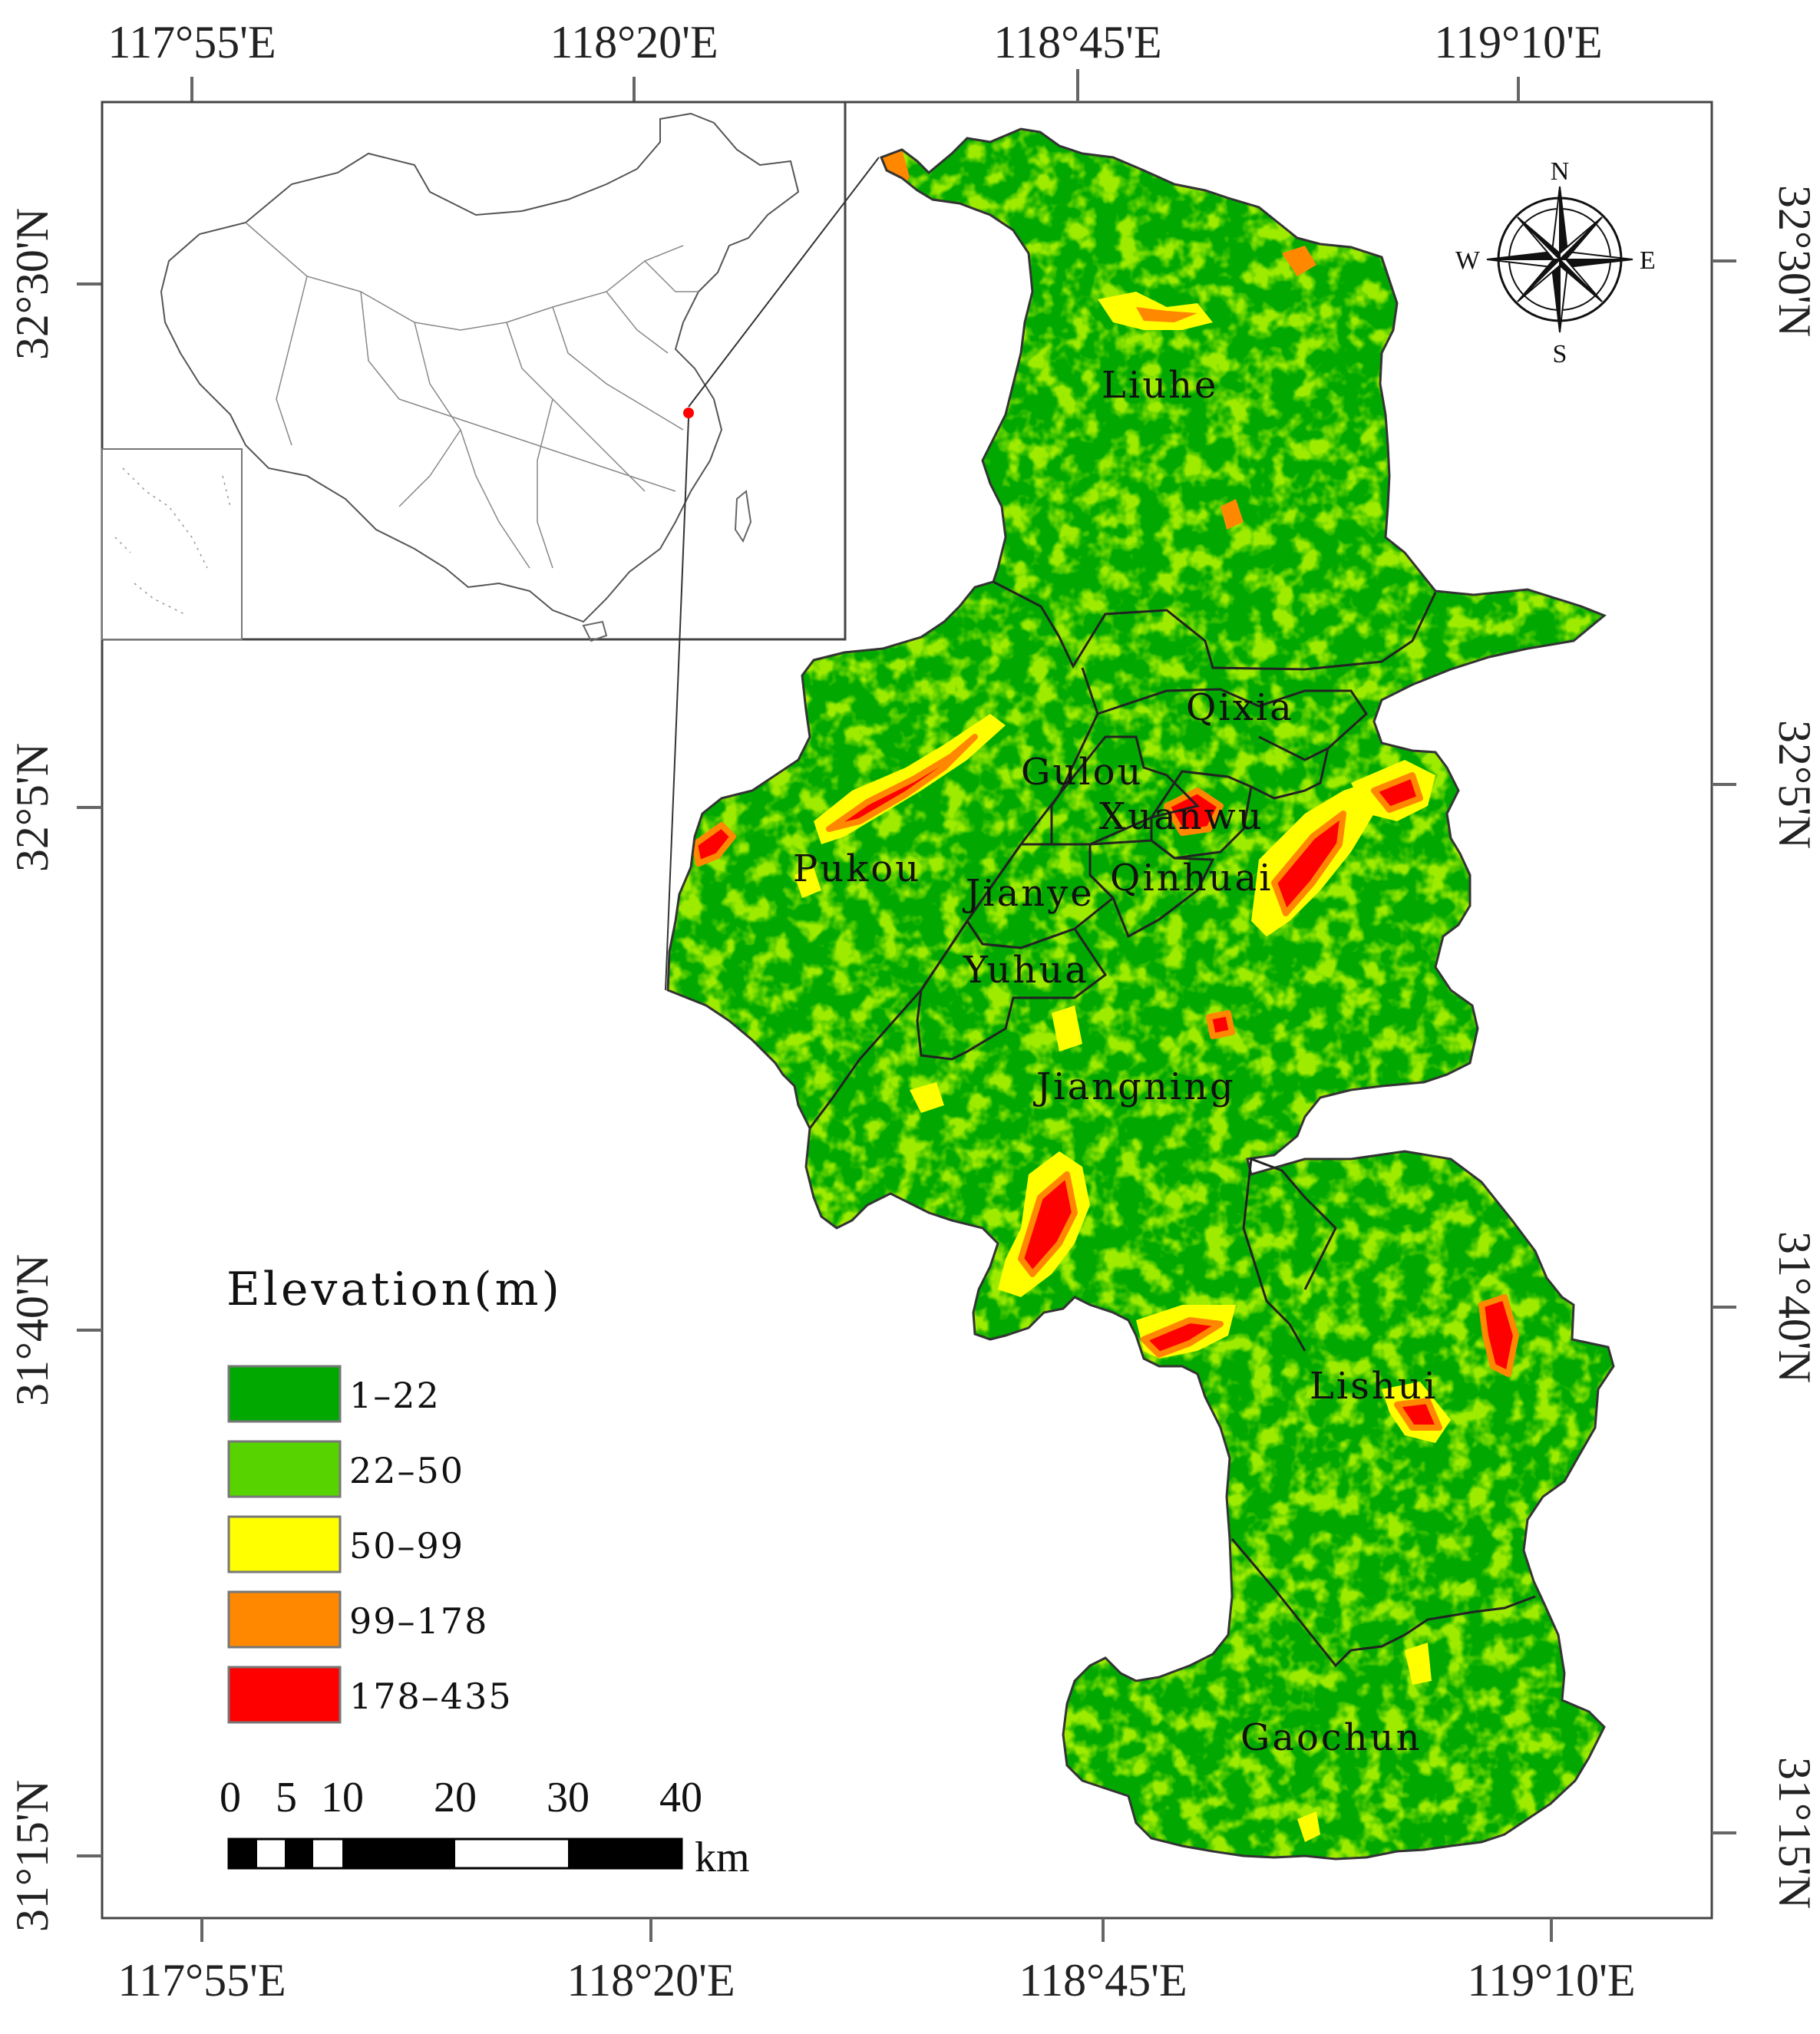 This screenshot has height=2034, width=1820. Describe the element at coordinates (1383, 1603) in the screenshot. I see `boundary-lishui-gaochun` at that location.